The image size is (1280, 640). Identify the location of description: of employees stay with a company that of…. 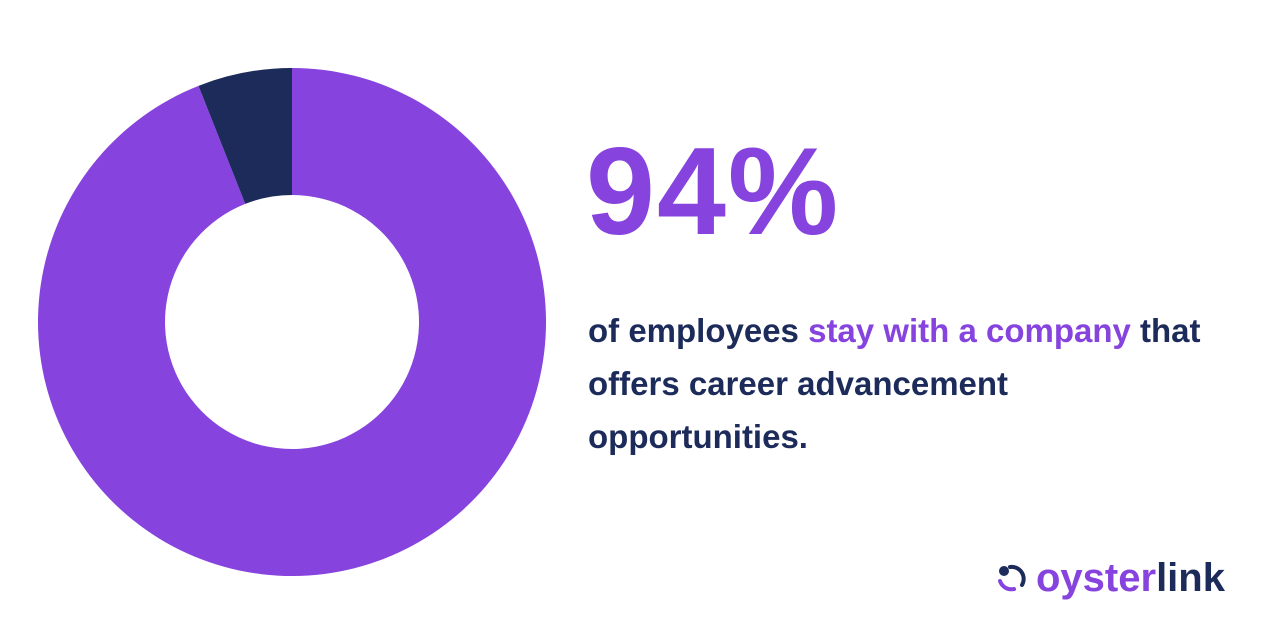
(908, 383).